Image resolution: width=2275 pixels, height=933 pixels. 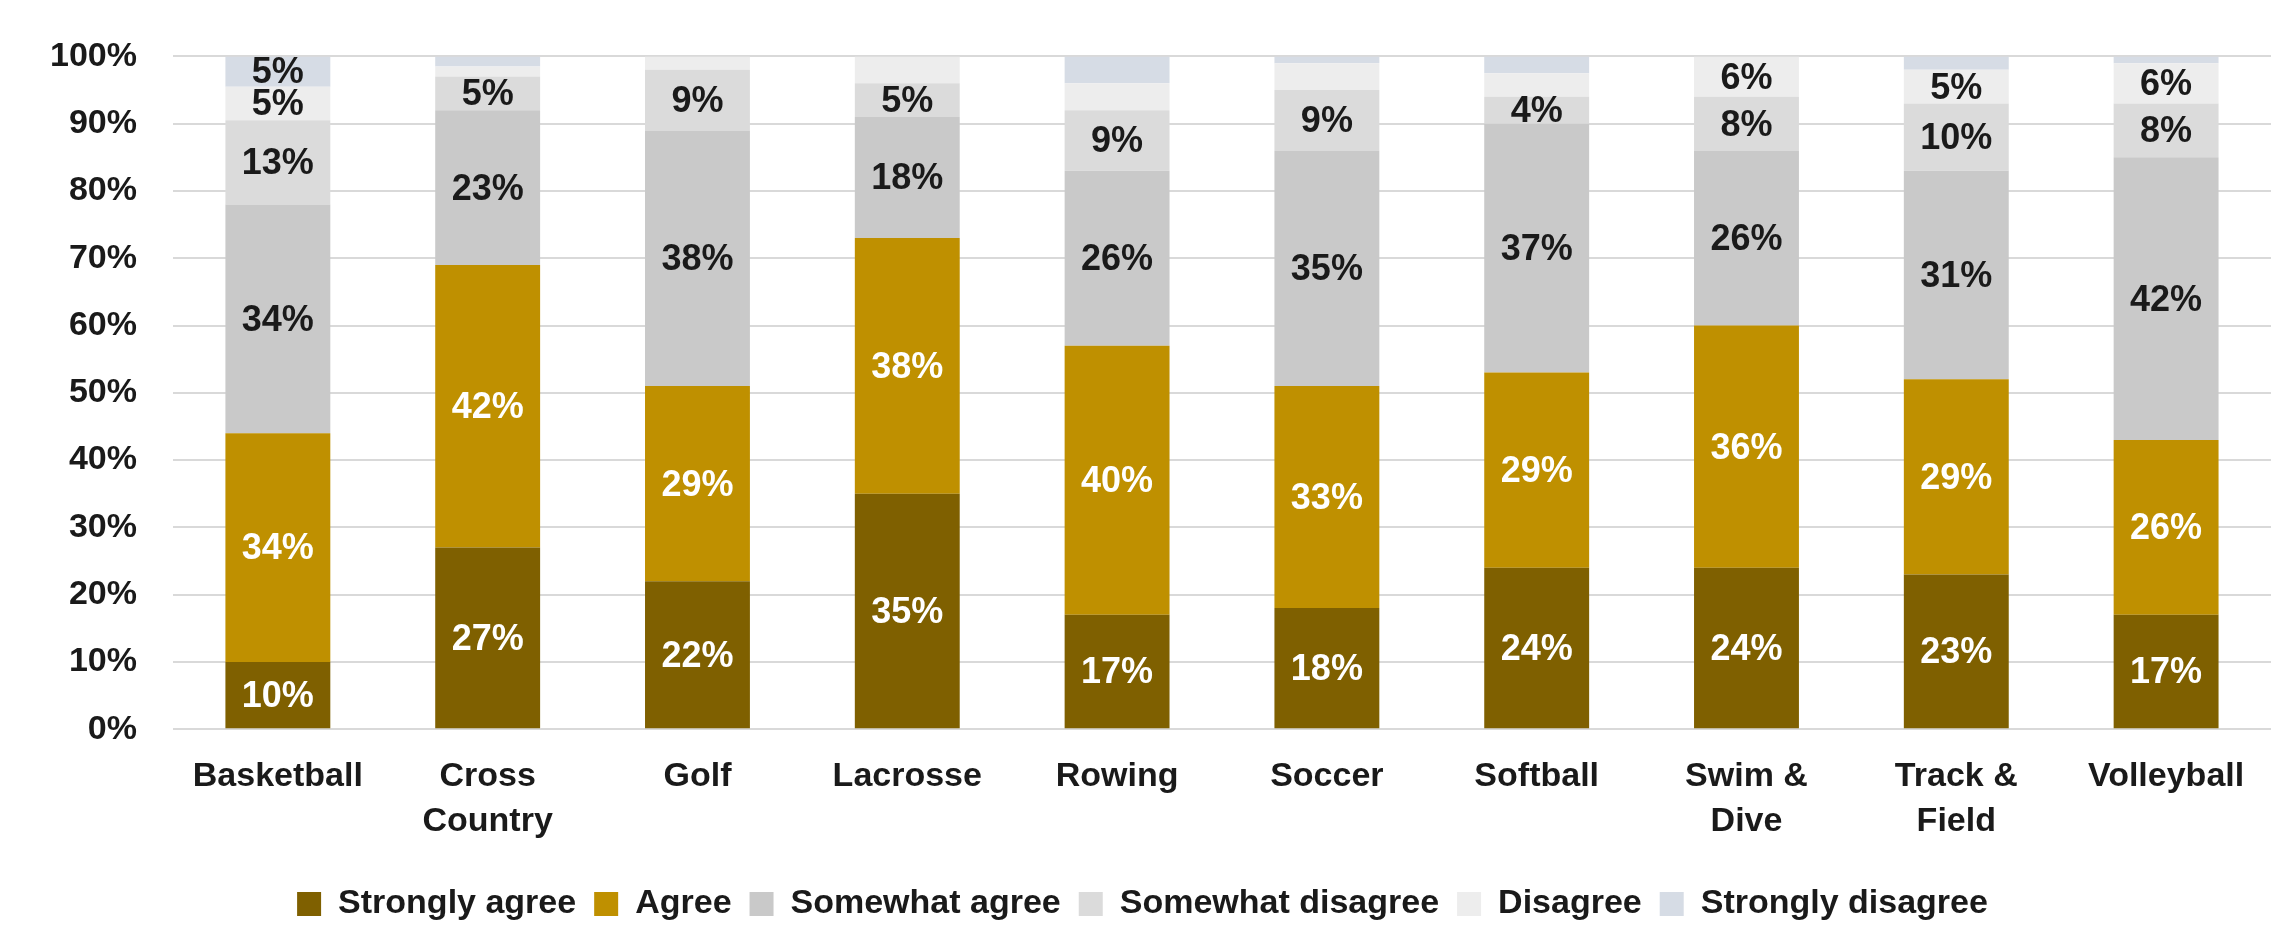 I want to click on x-tick-label: Rowing, so click(x=1117, y=773).